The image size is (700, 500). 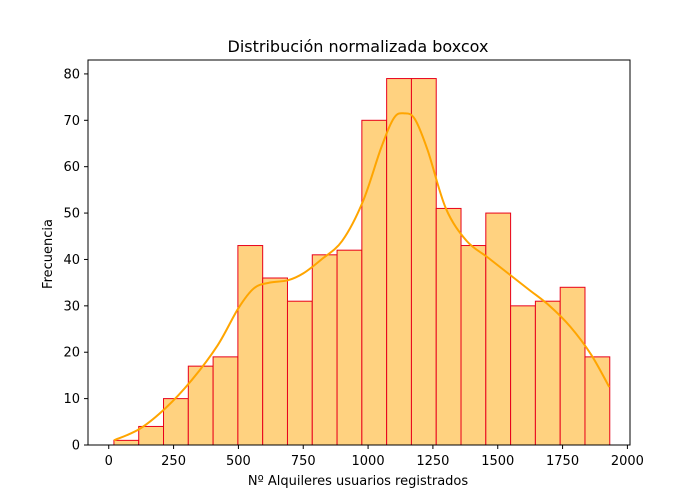 What do you see at coordinates (76, 446) in the screenshot?
I see `y-tick-label: 0` at bounding box center [76, 446].